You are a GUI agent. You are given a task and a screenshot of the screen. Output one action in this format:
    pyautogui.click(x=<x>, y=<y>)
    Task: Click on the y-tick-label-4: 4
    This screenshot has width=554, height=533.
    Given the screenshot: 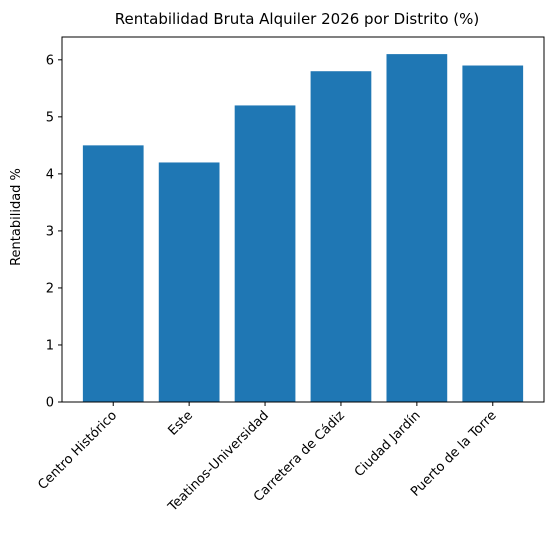 What is the action you would take?
    pyautogui.click(x=50, y=174)
    